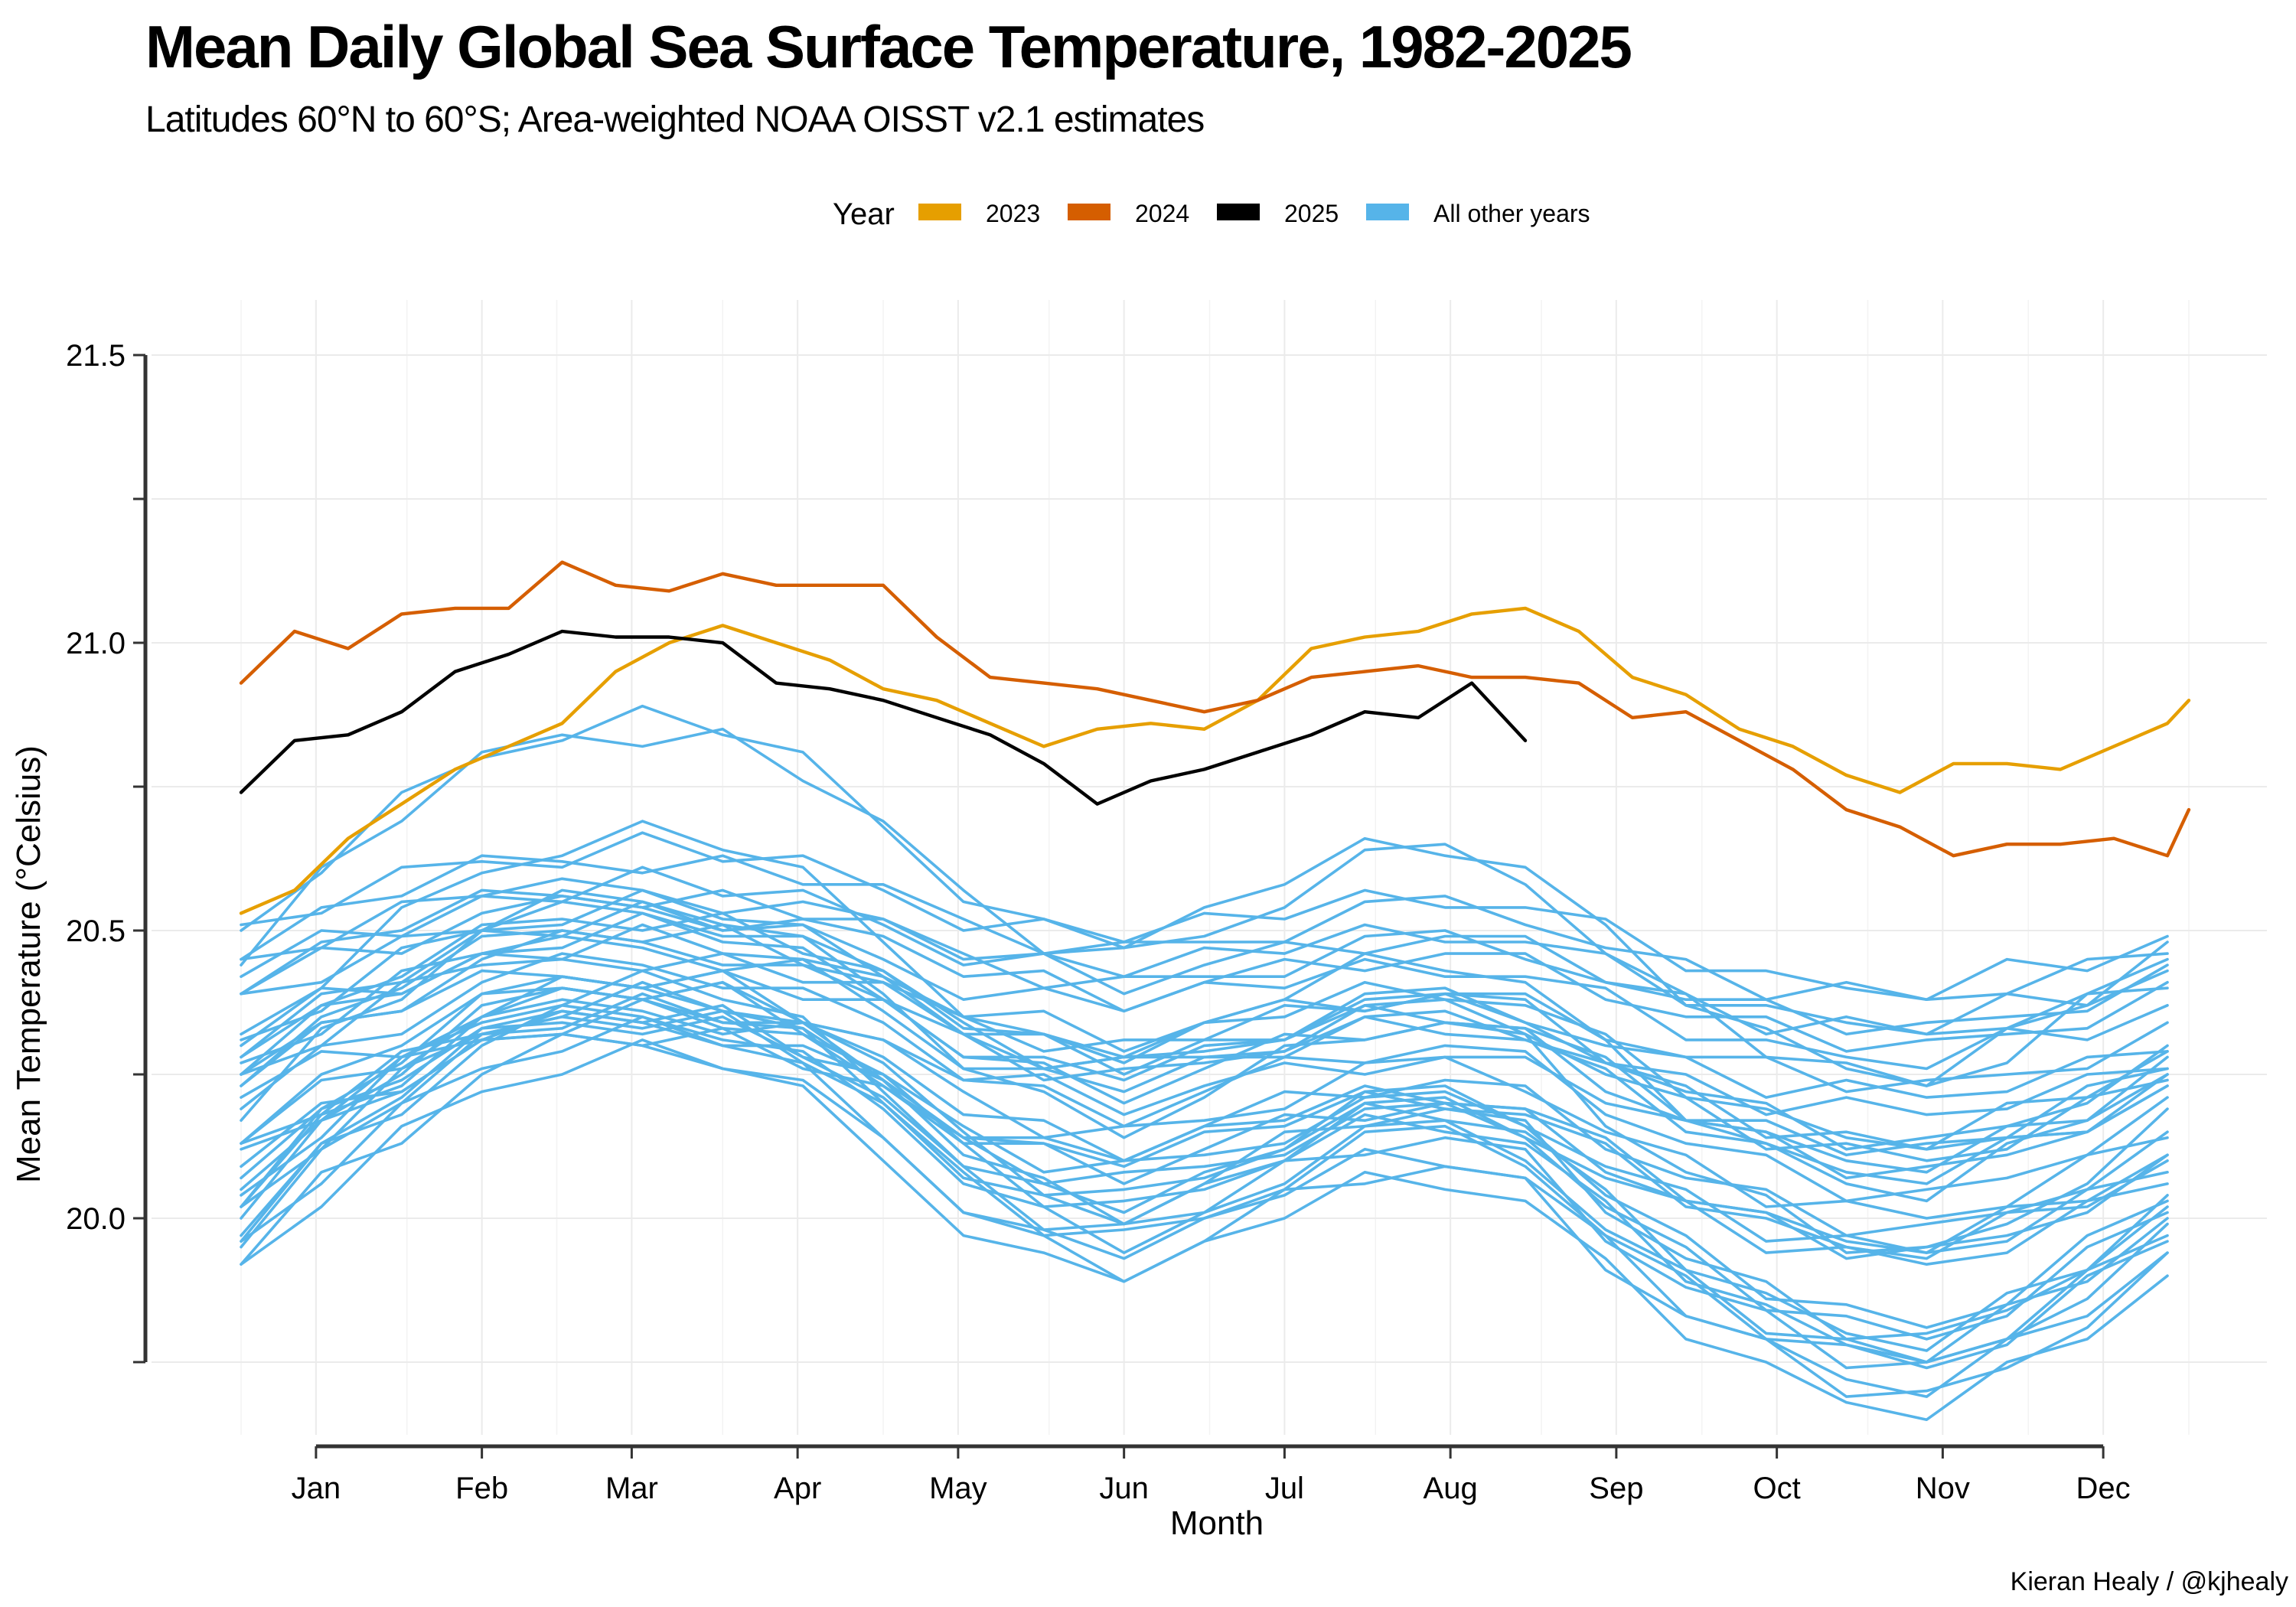 This screenshot has height=1607, width=2296. Describe the element at coordinates (1777, 1488) in the screenshot. I see `x-tick-label-oct: Oct` at that location.